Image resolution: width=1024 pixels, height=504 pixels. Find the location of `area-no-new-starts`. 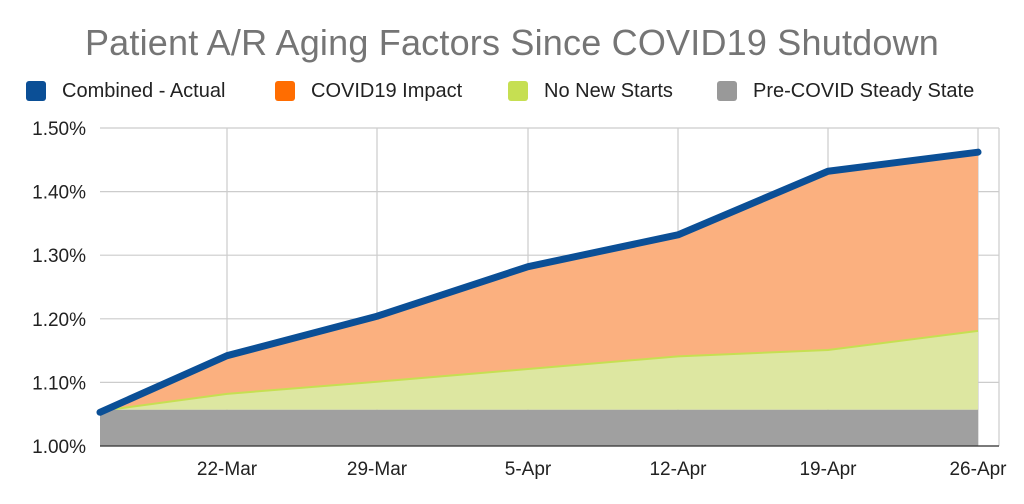

area-no-new-starts is located at coordinates (539, 371).